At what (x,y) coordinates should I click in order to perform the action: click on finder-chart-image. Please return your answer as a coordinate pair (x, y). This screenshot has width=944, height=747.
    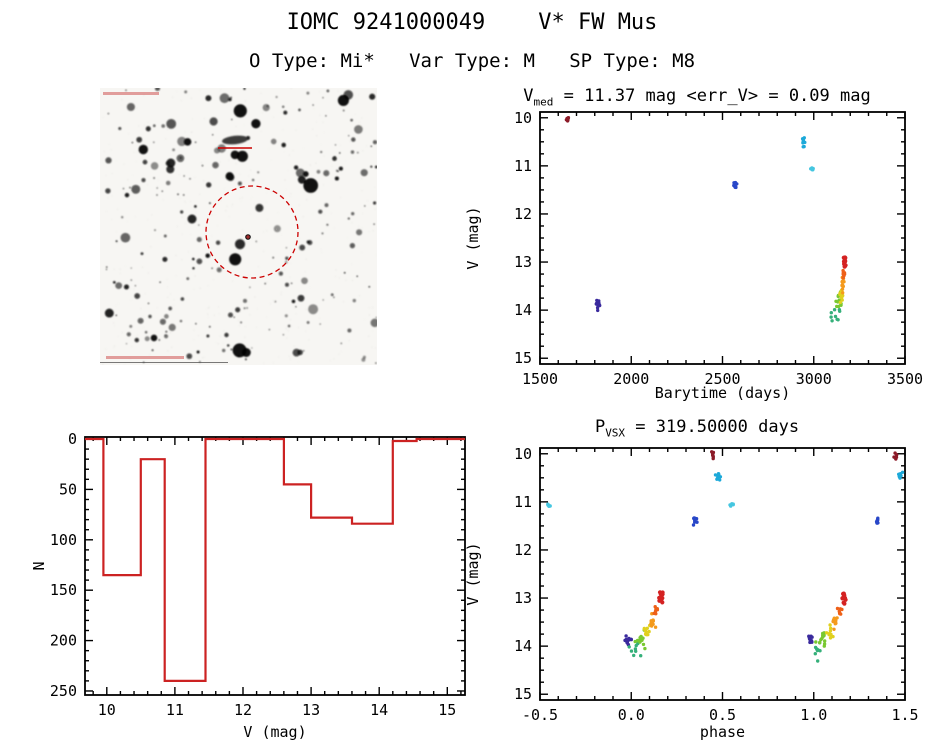
    Looking at the image, I should click on (238, 226).